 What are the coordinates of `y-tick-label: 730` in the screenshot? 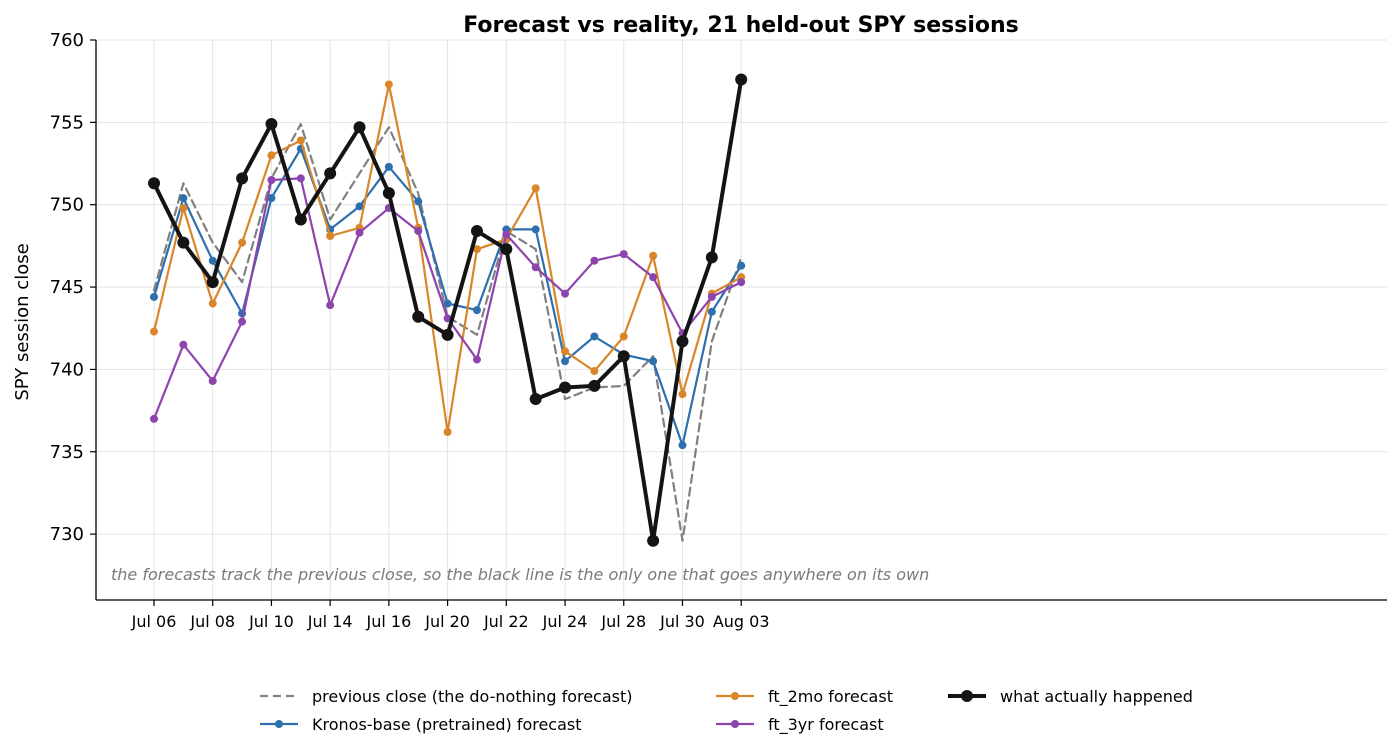 It's located at (67, 534).